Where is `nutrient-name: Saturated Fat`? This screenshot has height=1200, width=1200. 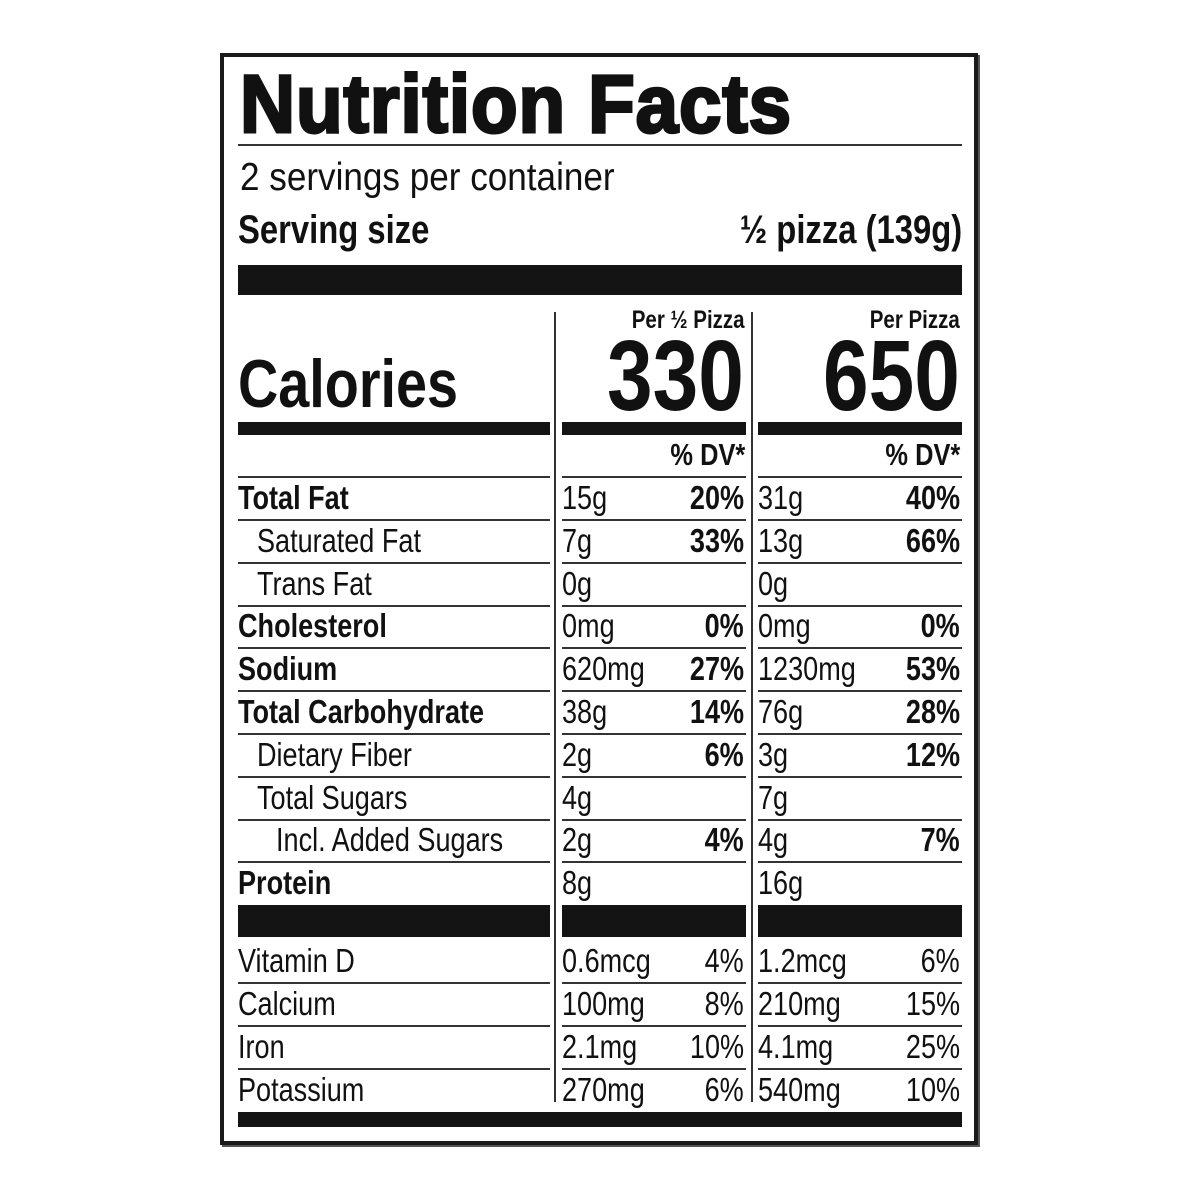
nutrient-name: Saturated Fat is located at coordinates (357, 541).